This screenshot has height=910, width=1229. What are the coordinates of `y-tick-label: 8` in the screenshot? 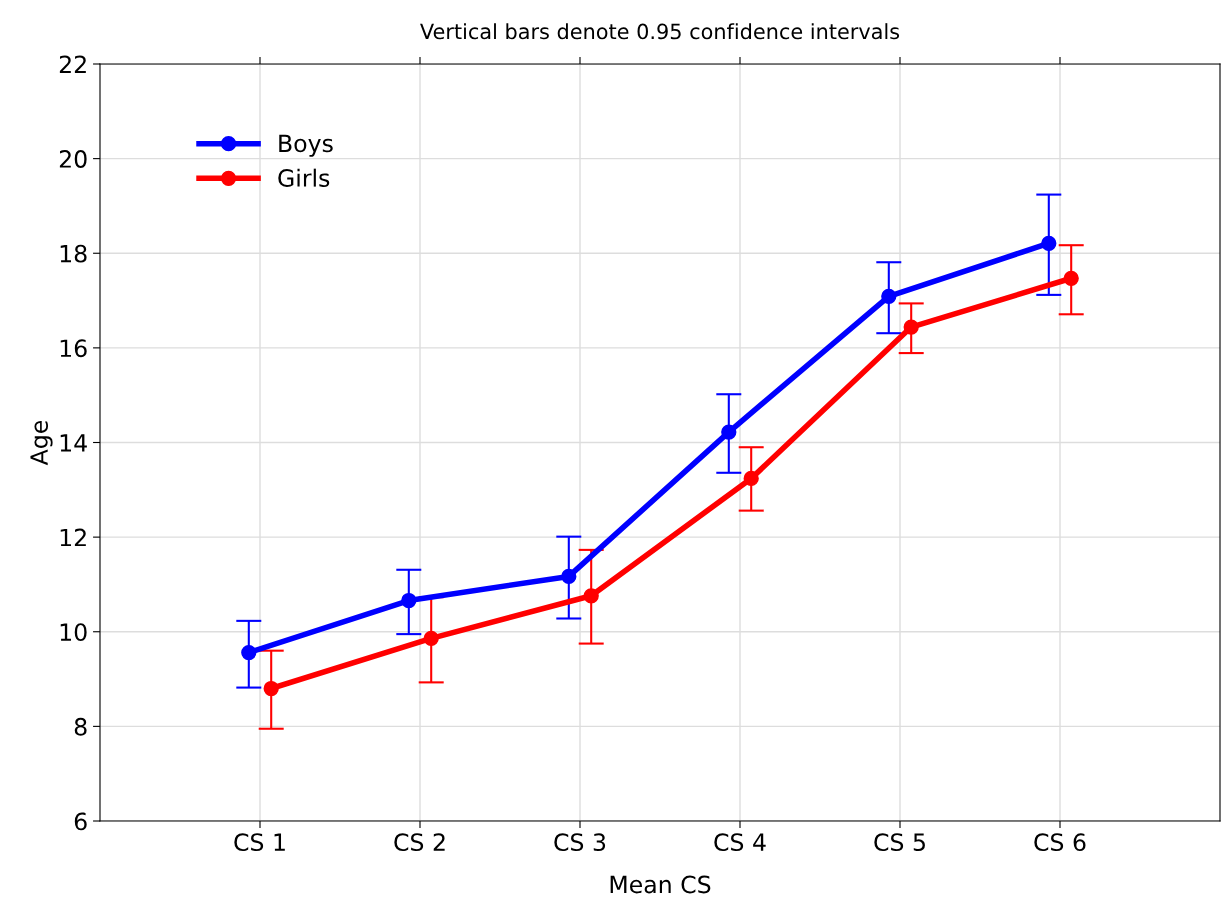 It's located at (80, 726).